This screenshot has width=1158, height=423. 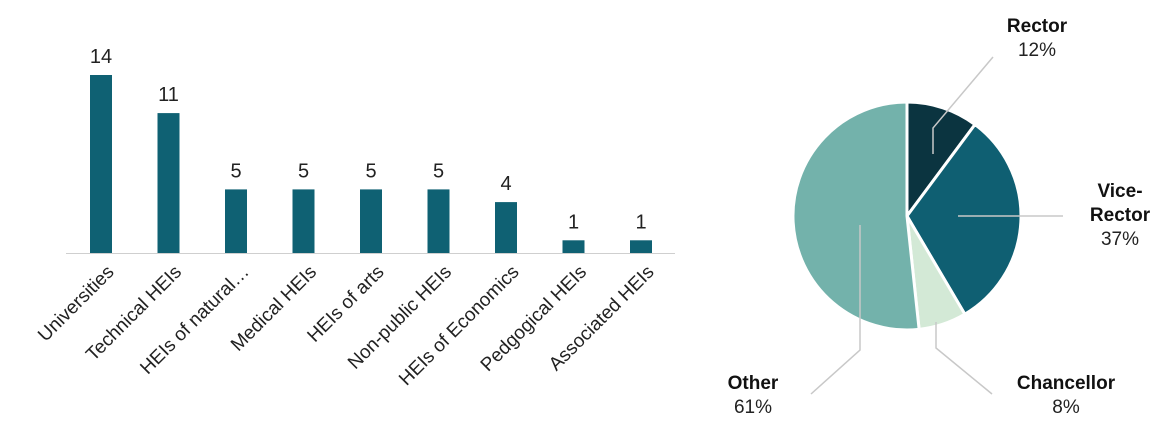 What do you see at coordinates (371, 221) in the screenshot?
I see `bar-heis-of-arts` at bounding box center [371, 221].